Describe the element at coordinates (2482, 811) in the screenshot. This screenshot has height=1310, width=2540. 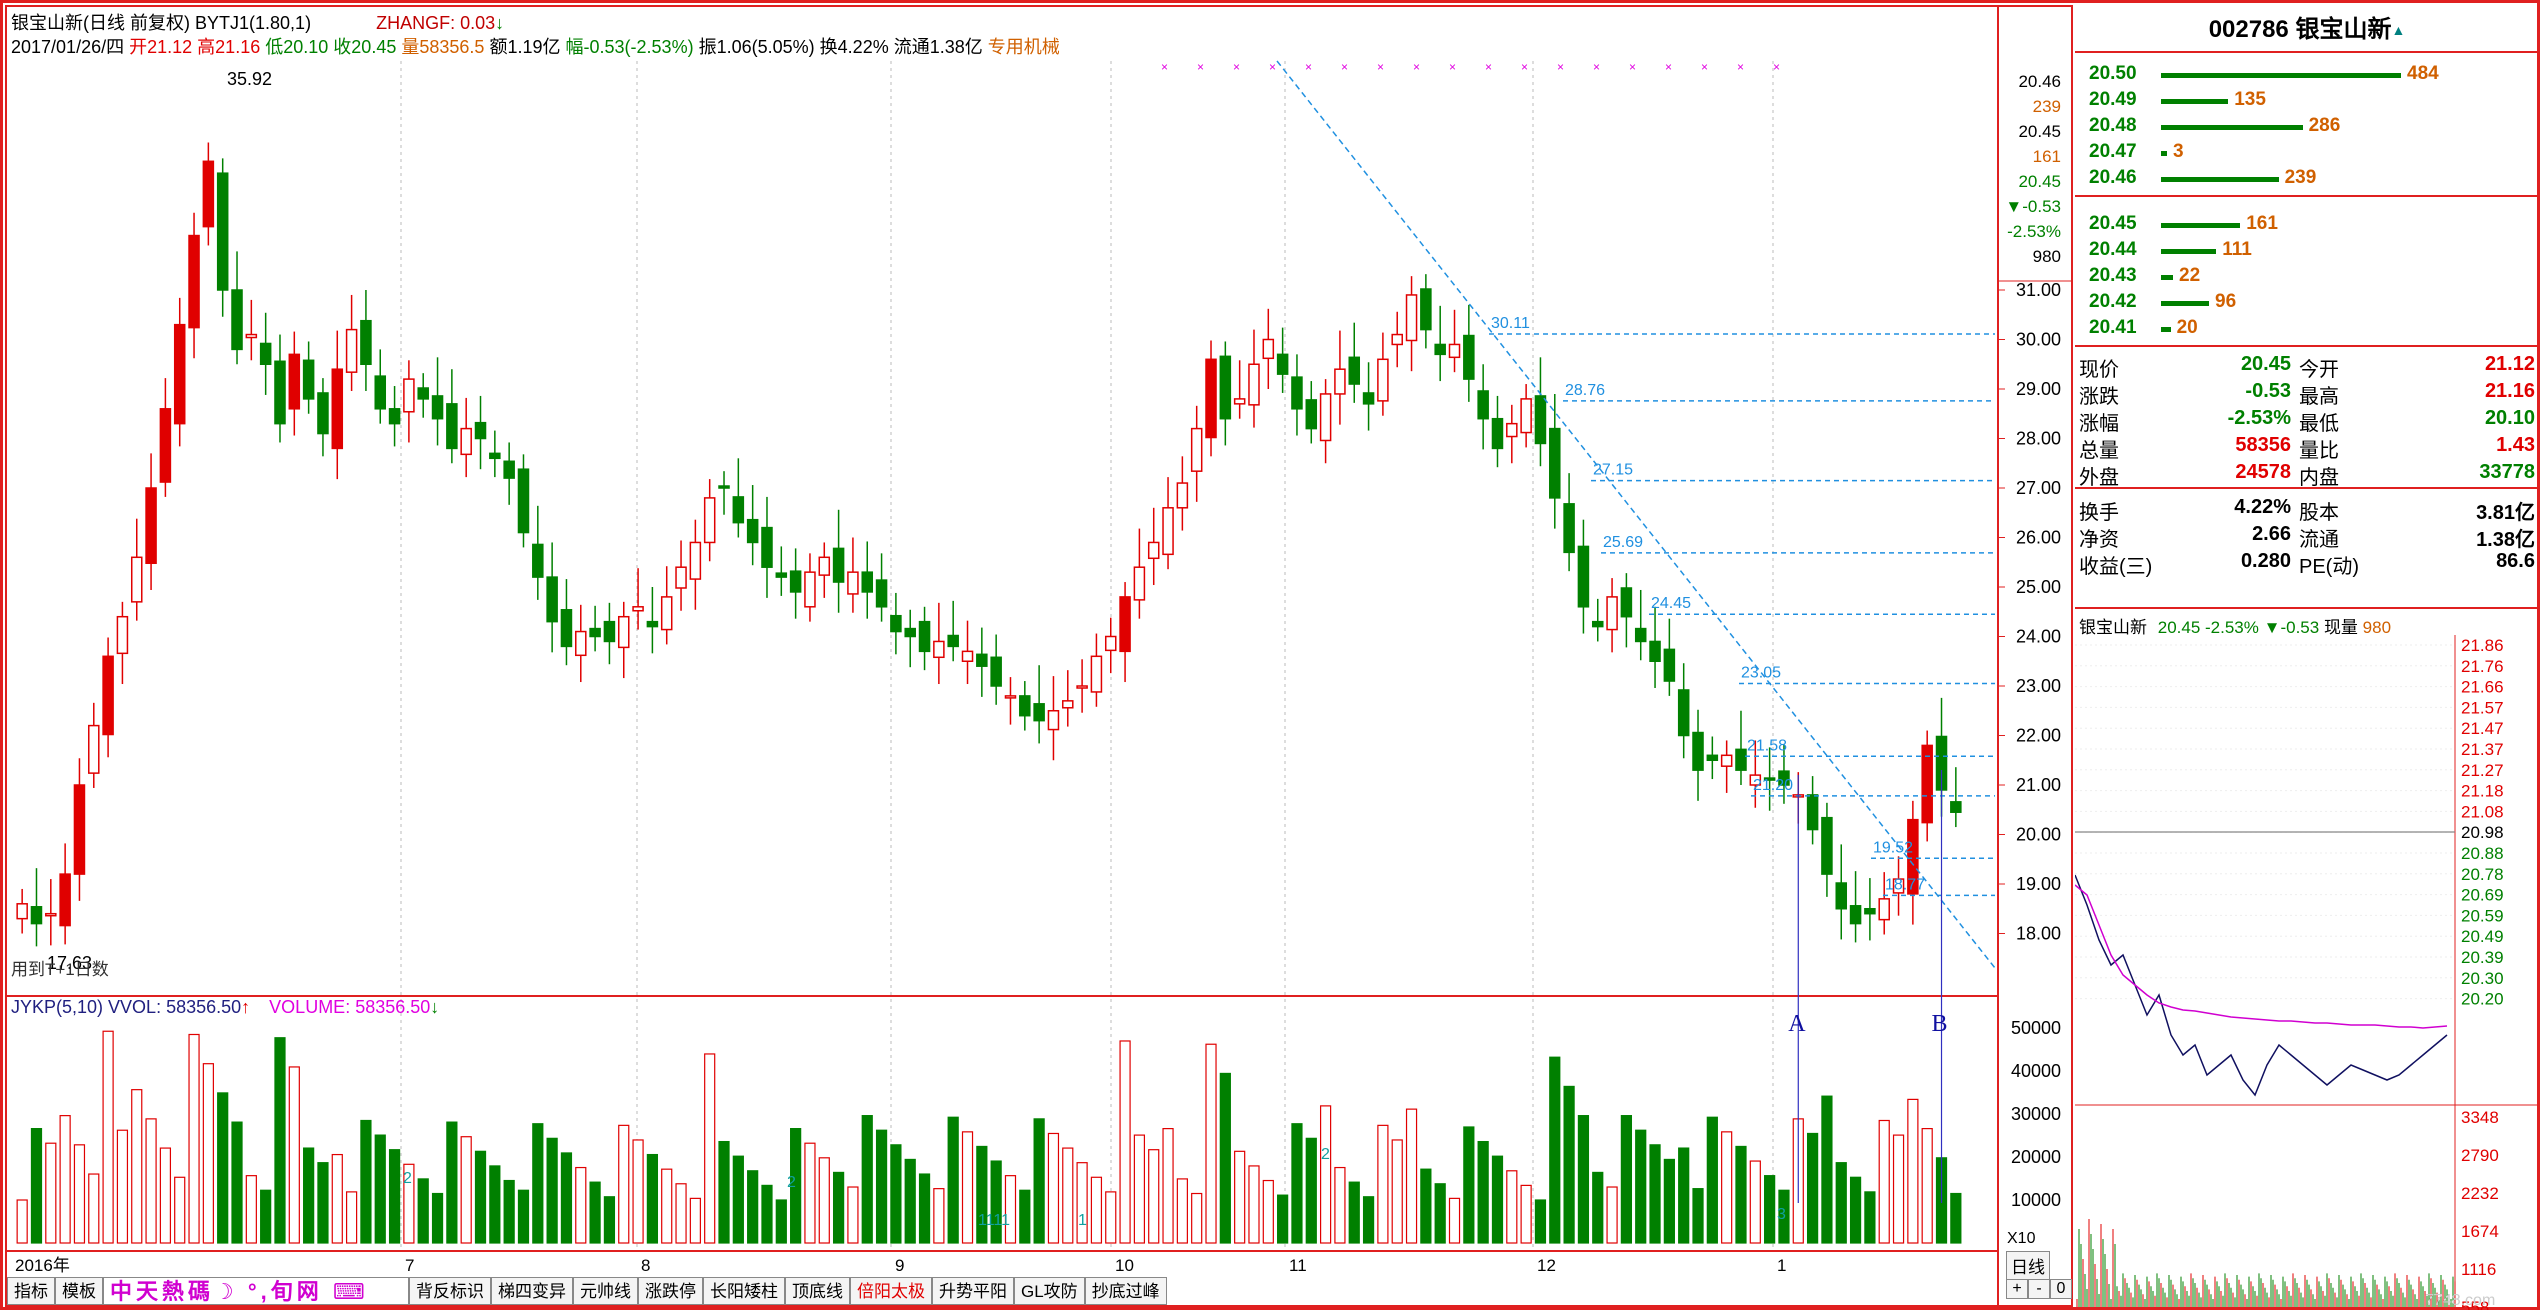
I see `intraday-price-label: 21.08` at that location.